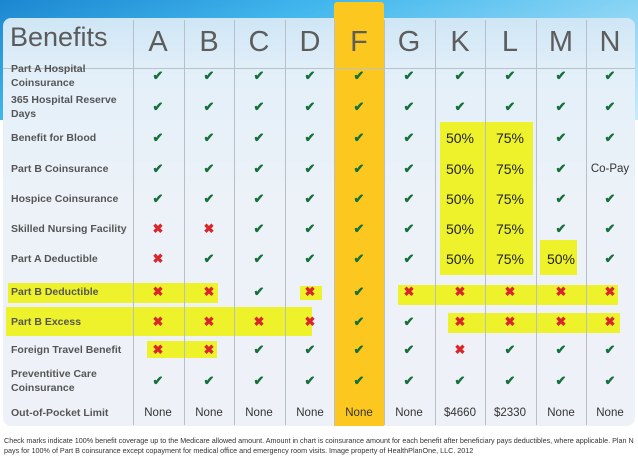  I want to click on highlight-kl-coinsurance, so click(486, 198).